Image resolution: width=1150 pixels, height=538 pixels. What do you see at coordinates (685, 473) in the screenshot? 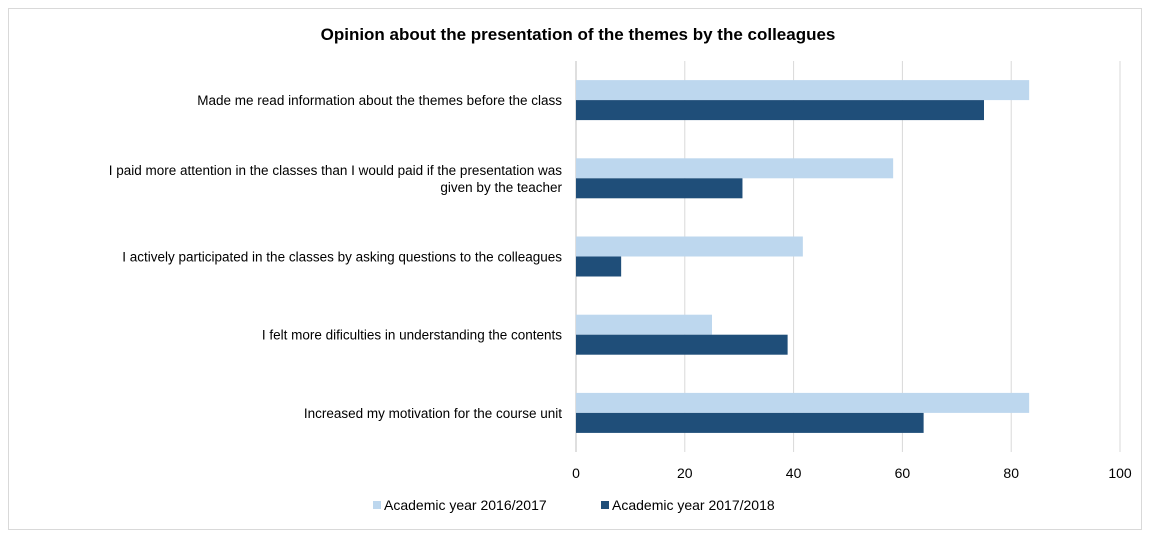
I see `x-tick-label: 20` at bounding box center [685, 473].